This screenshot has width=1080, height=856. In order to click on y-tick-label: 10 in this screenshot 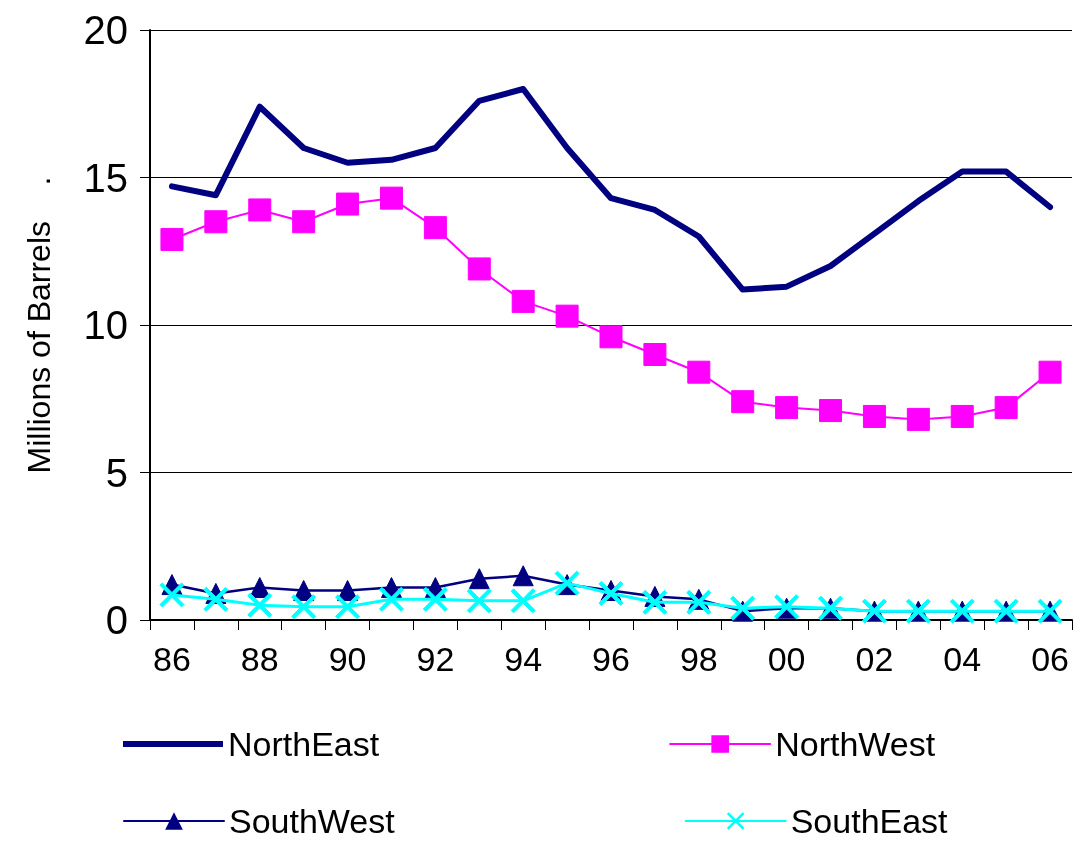, I will do `click(105, 325)`.